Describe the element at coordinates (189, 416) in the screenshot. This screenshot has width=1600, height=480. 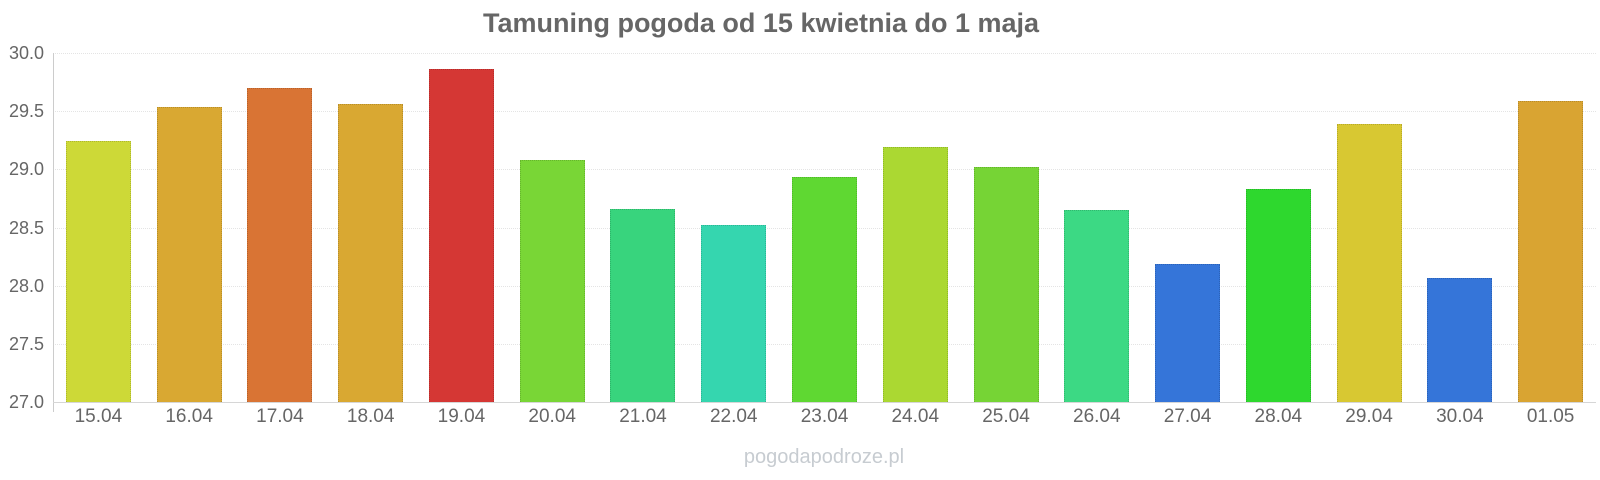
I see `x-axis-label-16-04: 16.04` at that location.